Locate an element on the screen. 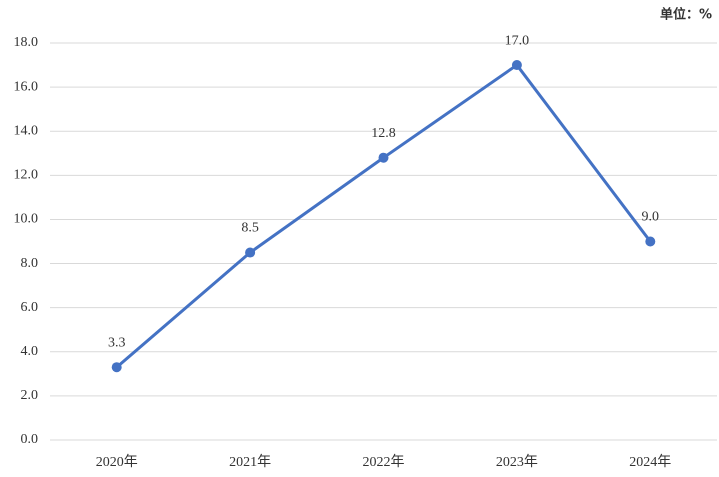 The height and width of the screenshot is (477, 719). x-tick-label: 2021年 is located at coordinates (250, 462).